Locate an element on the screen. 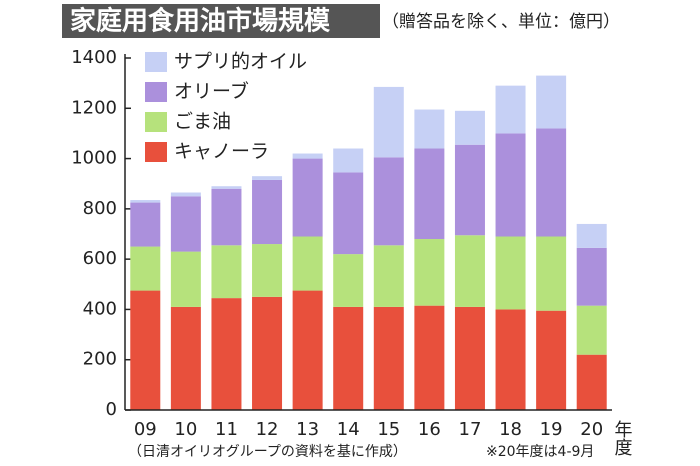 The width and height of the screenshot is (700, 466). x-tick-label: 11 is located at coordinates (226, 429).